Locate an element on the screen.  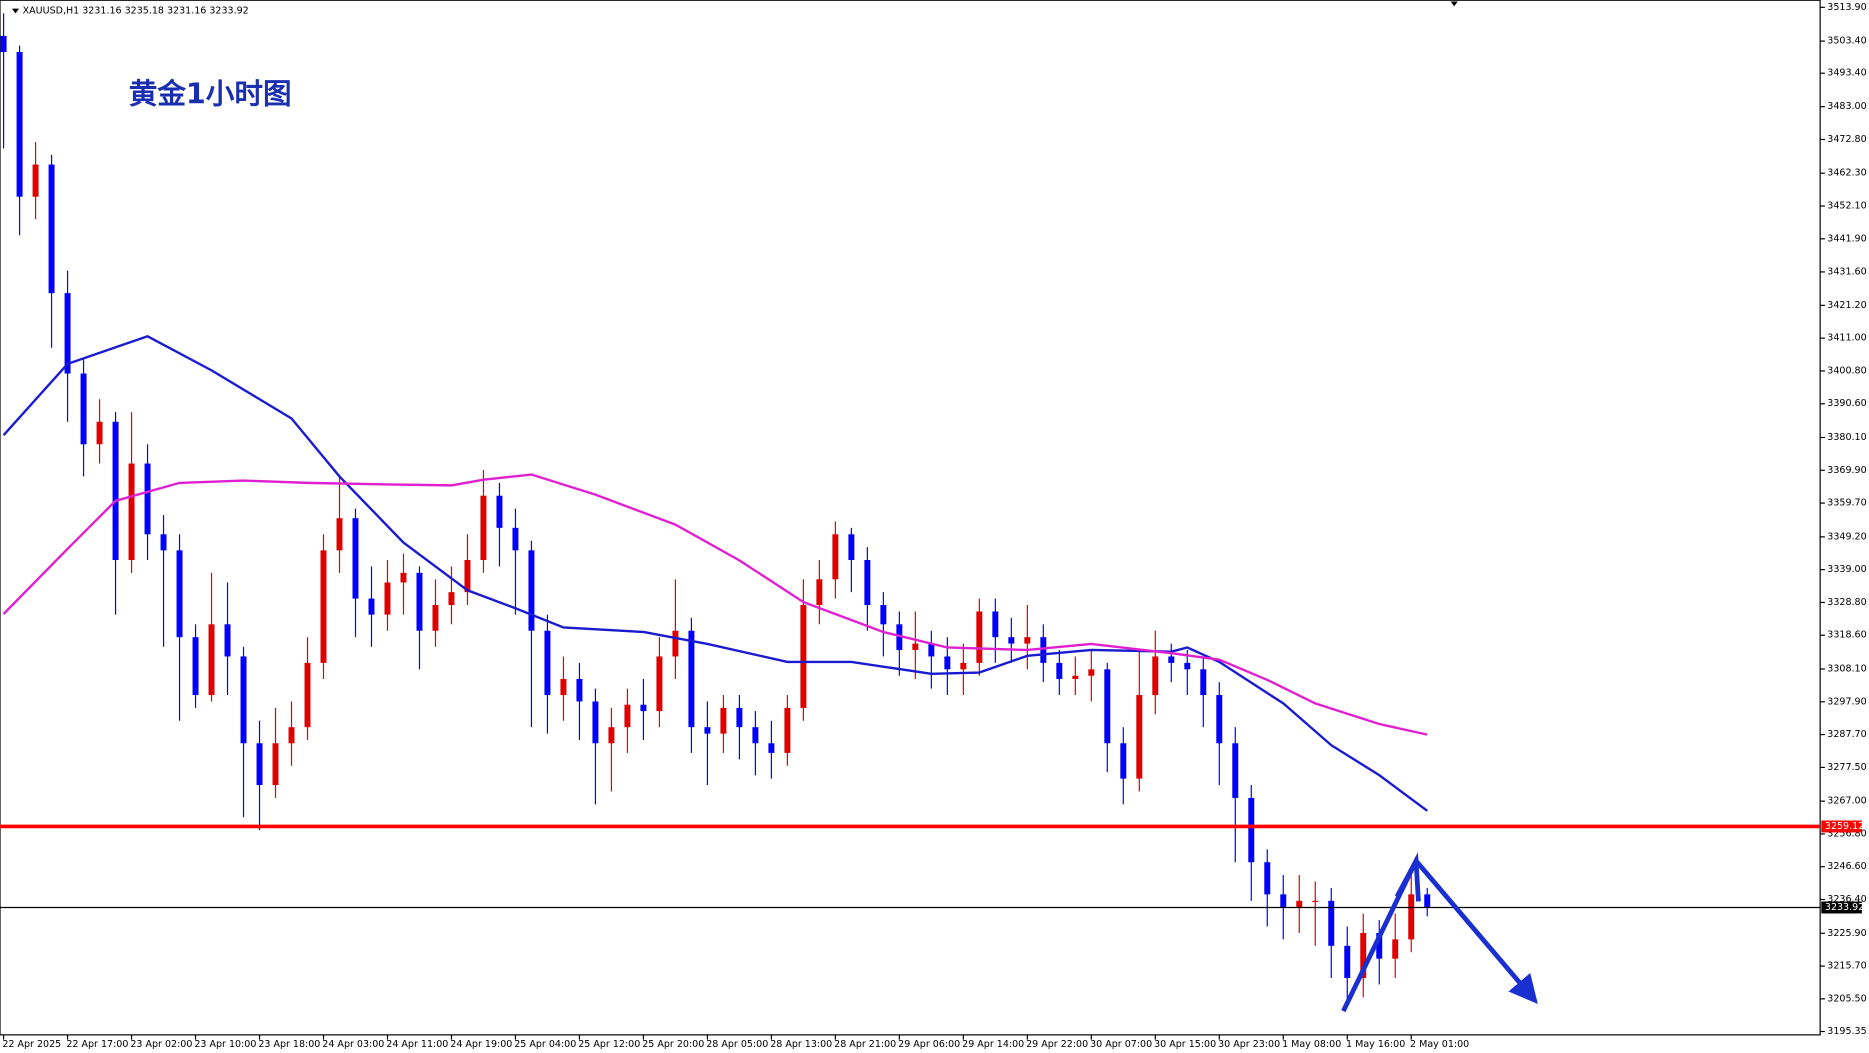
y-tick-label: 3359.70 is located at coordinates (1846, 503).